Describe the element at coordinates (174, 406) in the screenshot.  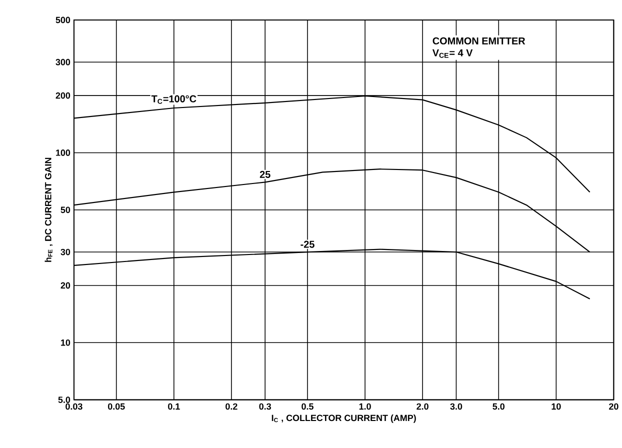
I see `x-tick-label: 0.1` at that location.